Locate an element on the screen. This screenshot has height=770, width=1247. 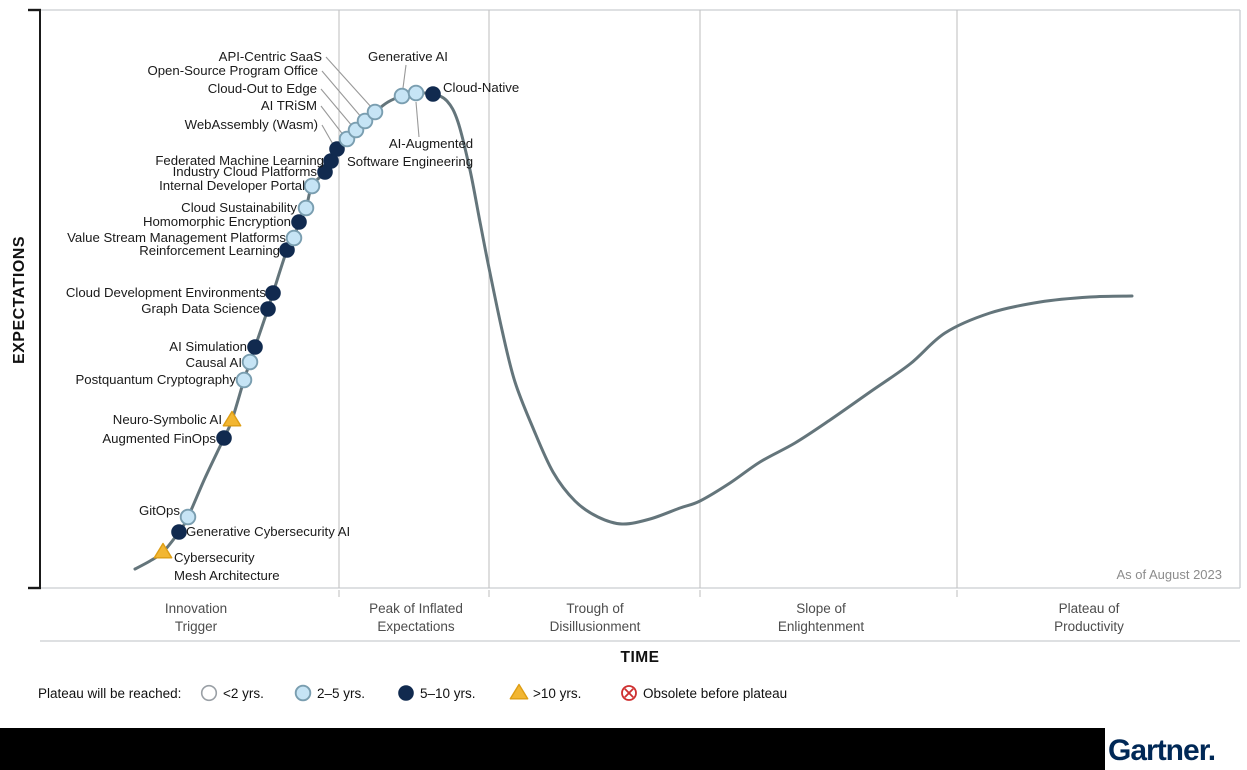
label-generative-cybersecurity-ai: Generative Cybersecurity AI is located at coordinates (268, 531).